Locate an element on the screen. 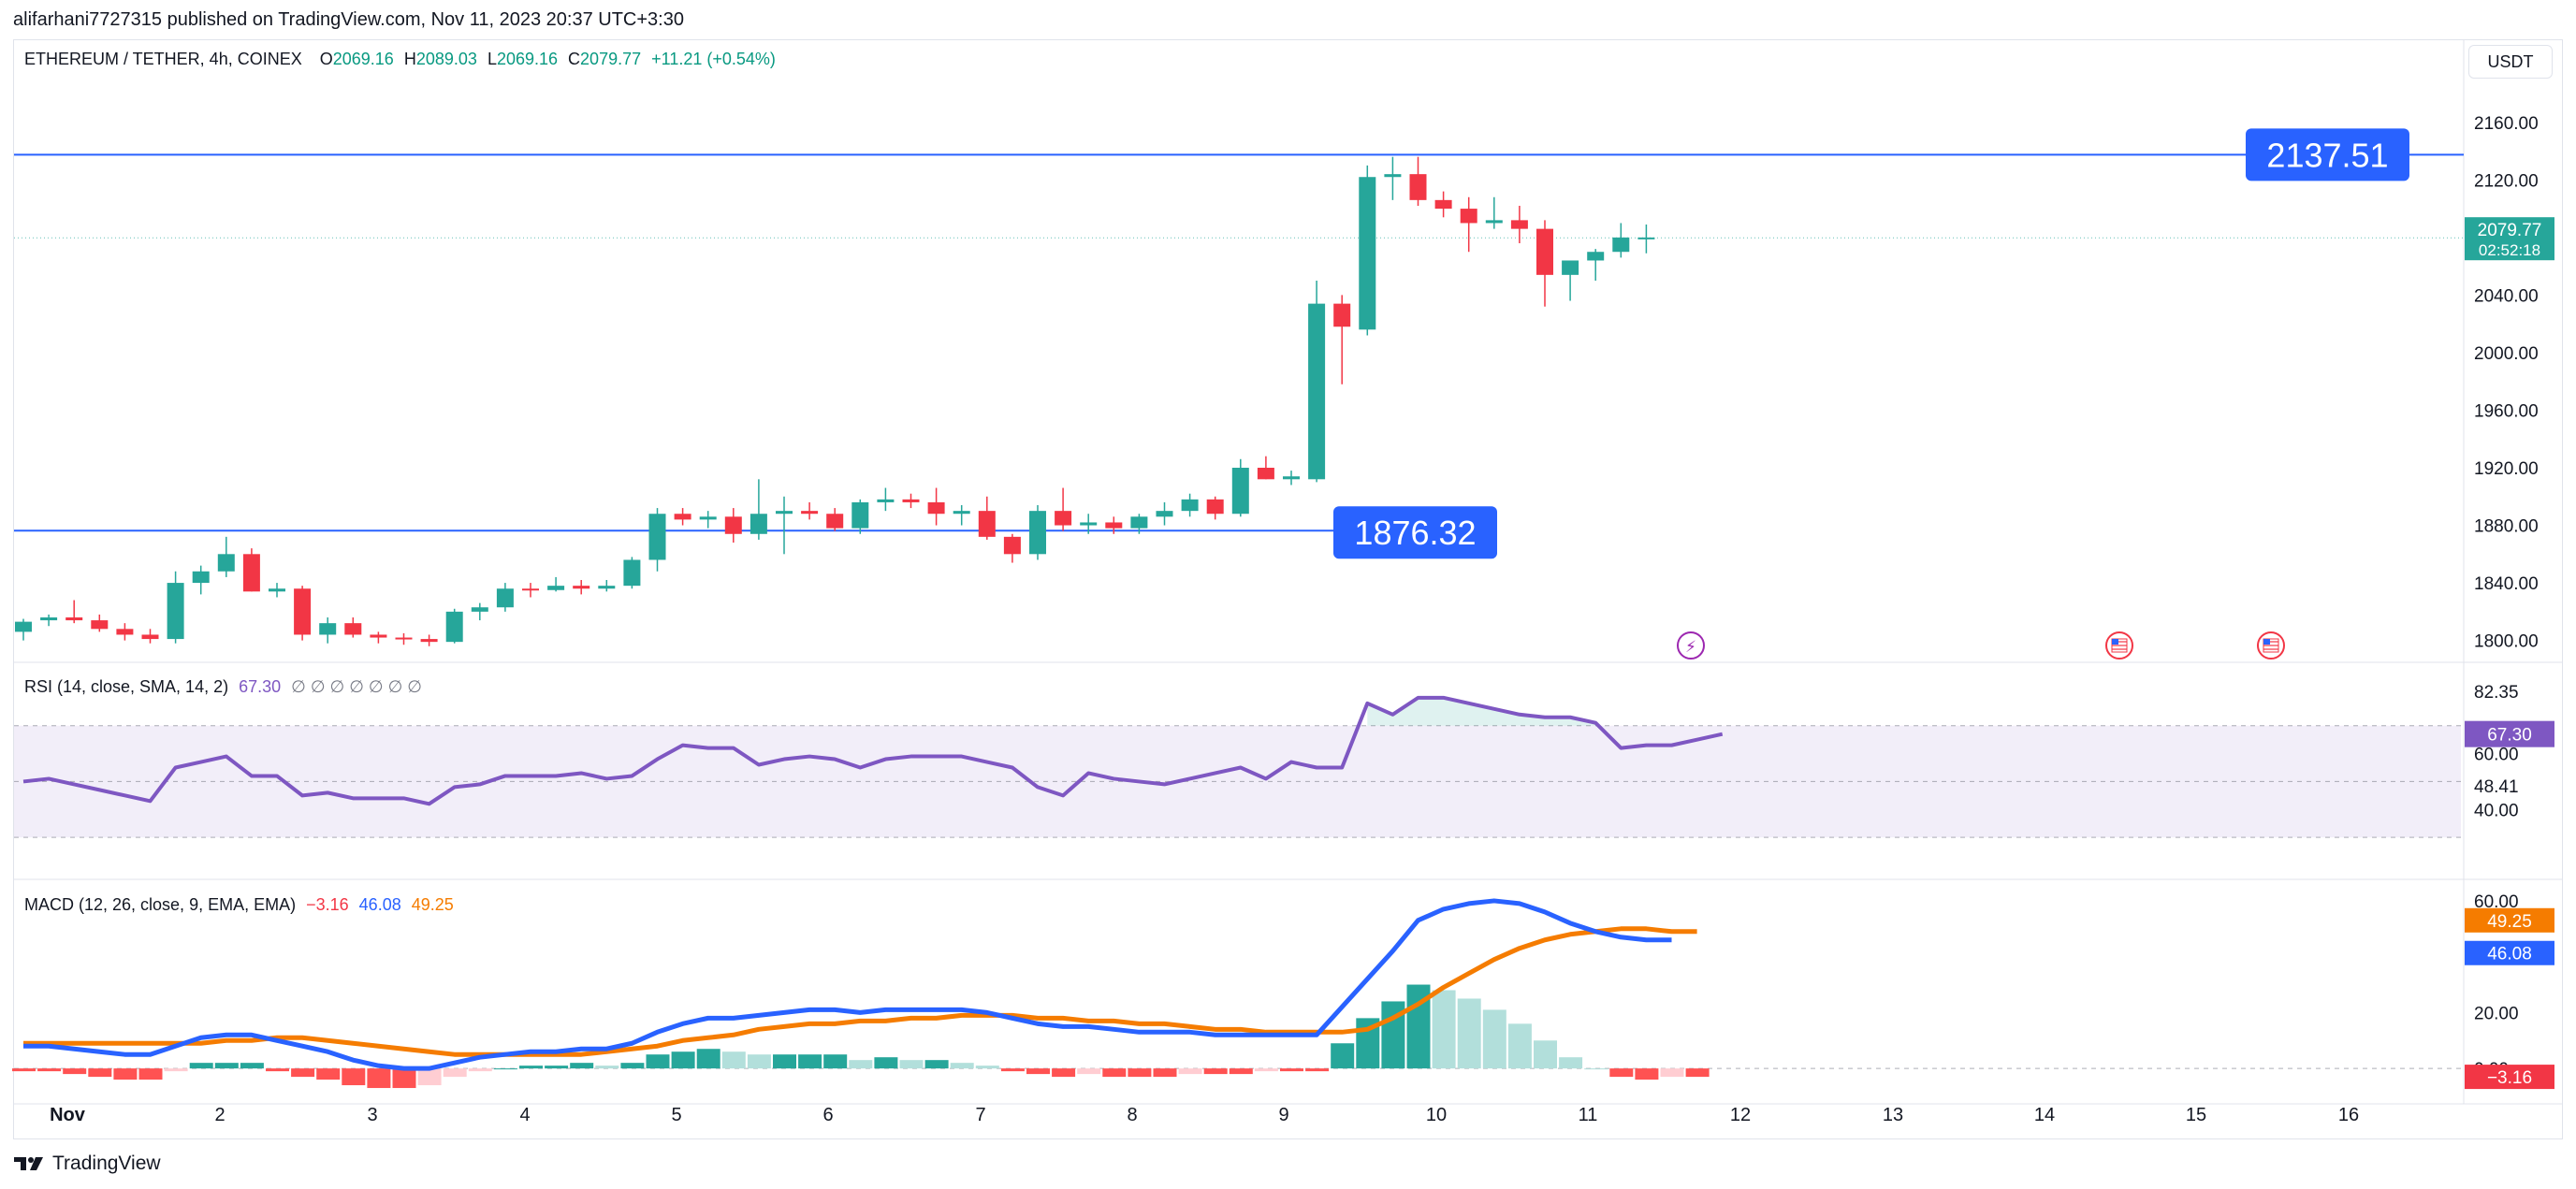 This screenshot has height=1189, width=2576. open-value: 2069.16 is located at coordinates (363, 59).